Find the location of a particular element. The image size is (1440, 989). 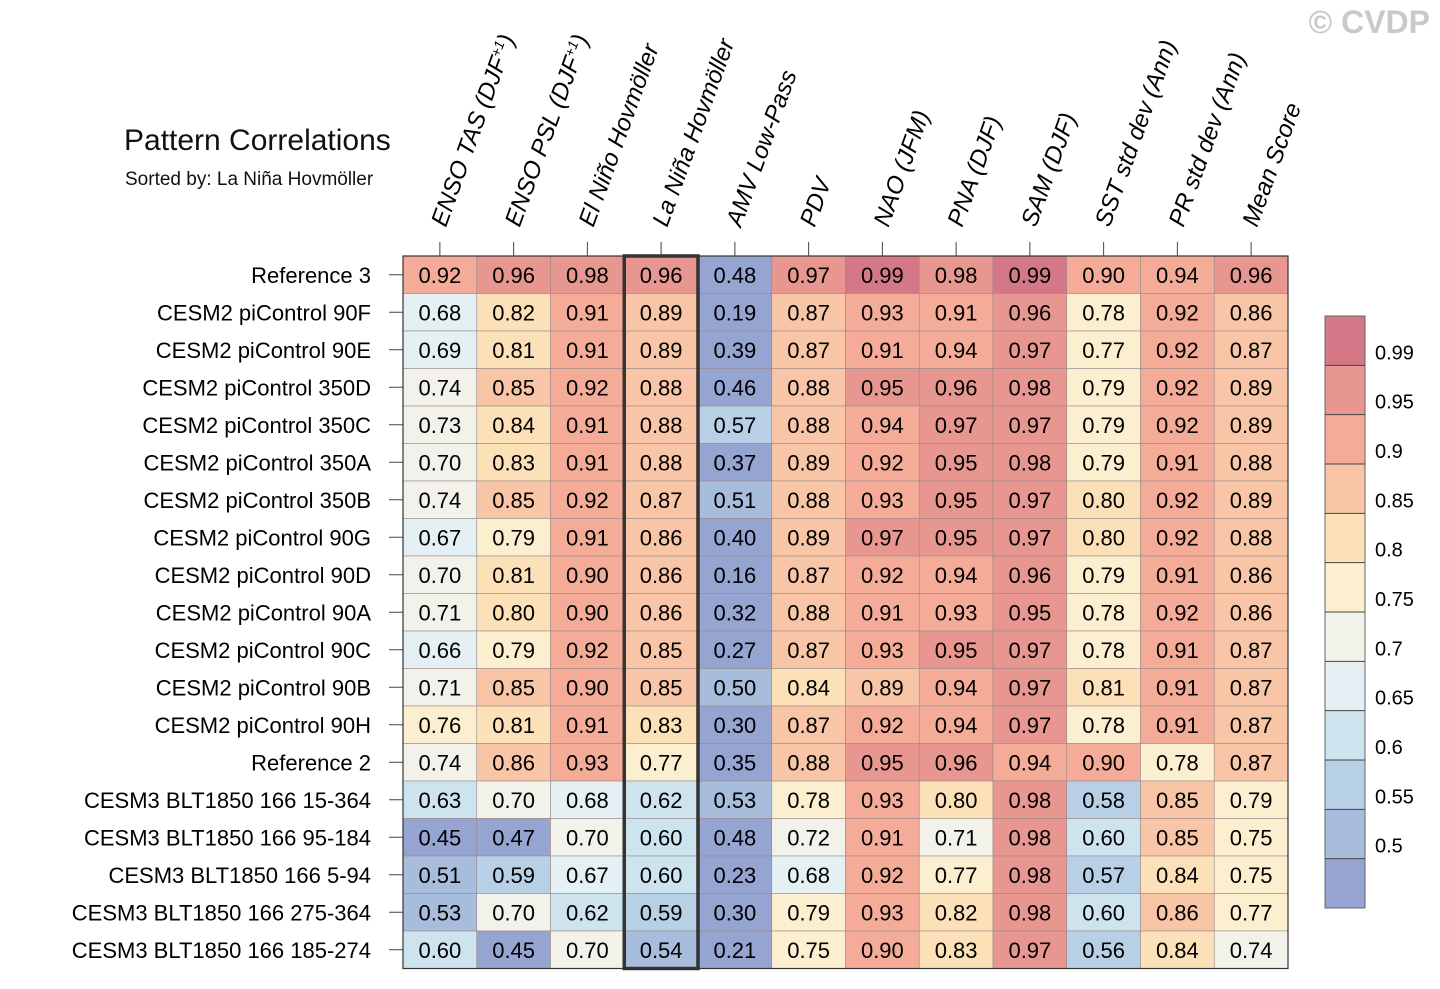

cell-value-label: 0.51 is located at coordinates (734, 500).